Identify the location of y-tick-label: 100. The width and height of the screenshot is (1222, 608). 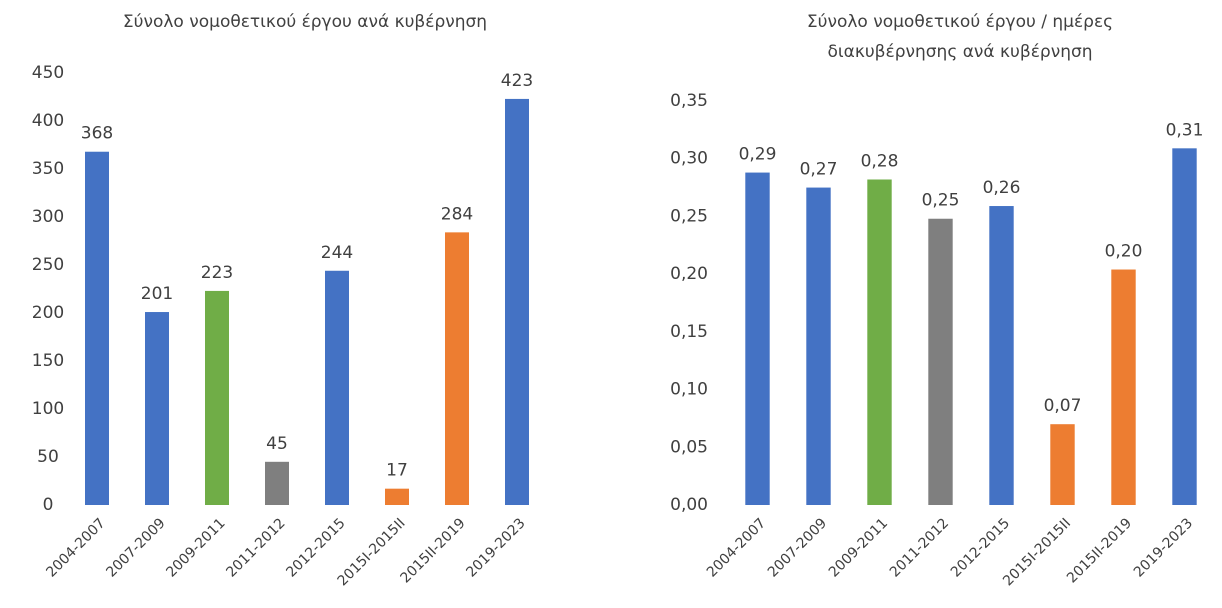
(48, 409).